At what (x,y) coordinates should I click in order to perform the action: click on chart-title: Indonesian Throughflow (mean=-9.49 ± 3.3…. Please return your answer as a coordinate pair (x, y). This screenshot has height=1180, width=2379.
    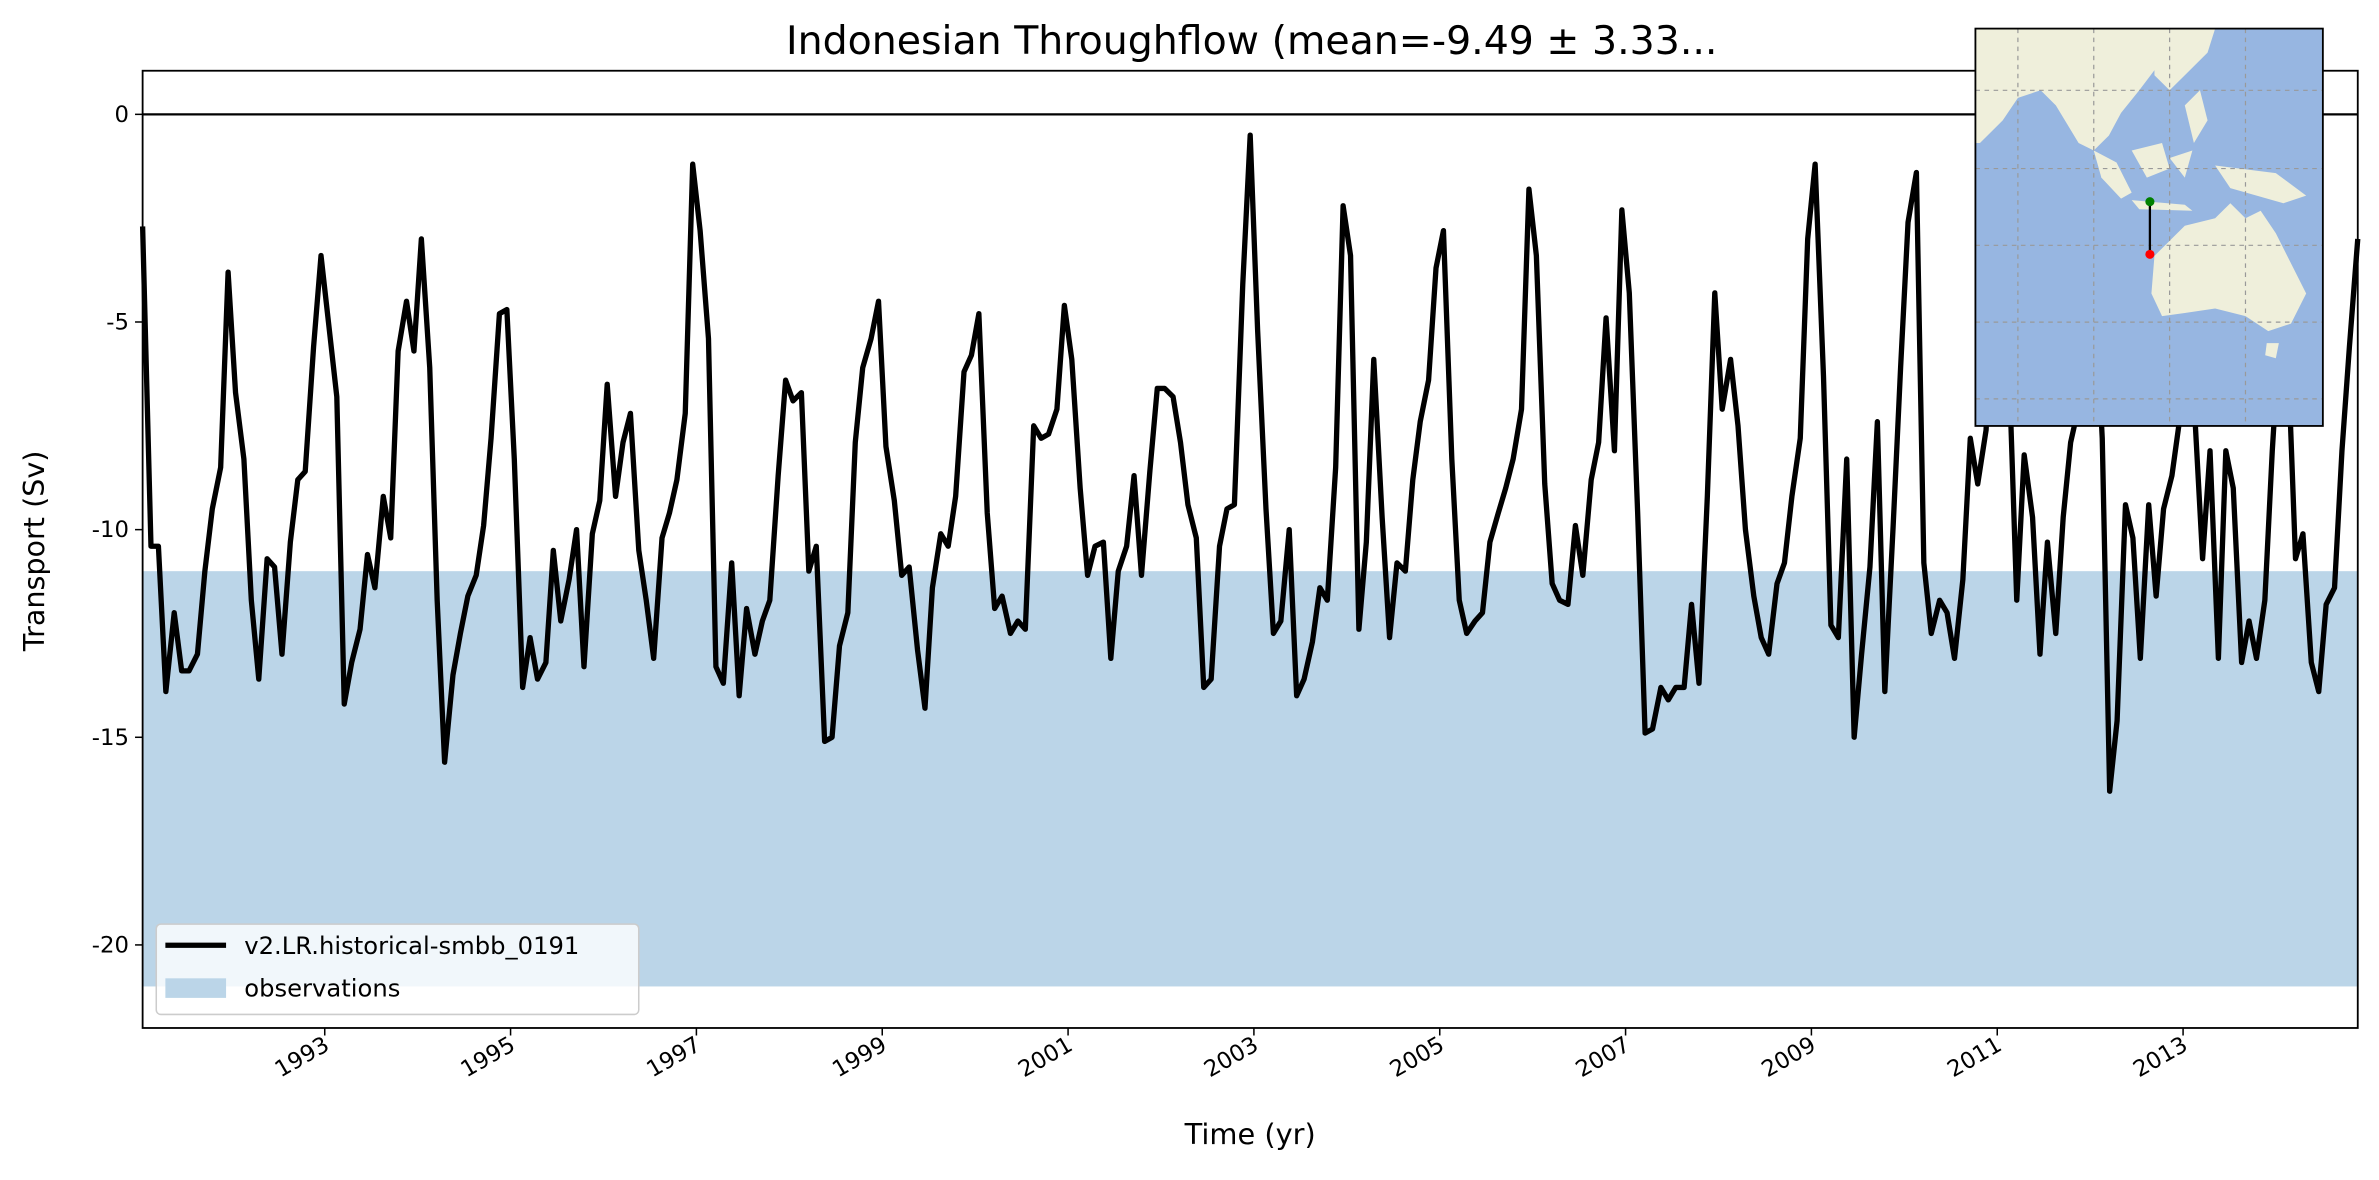
    Looking at the image, I should click on (1251, 41).